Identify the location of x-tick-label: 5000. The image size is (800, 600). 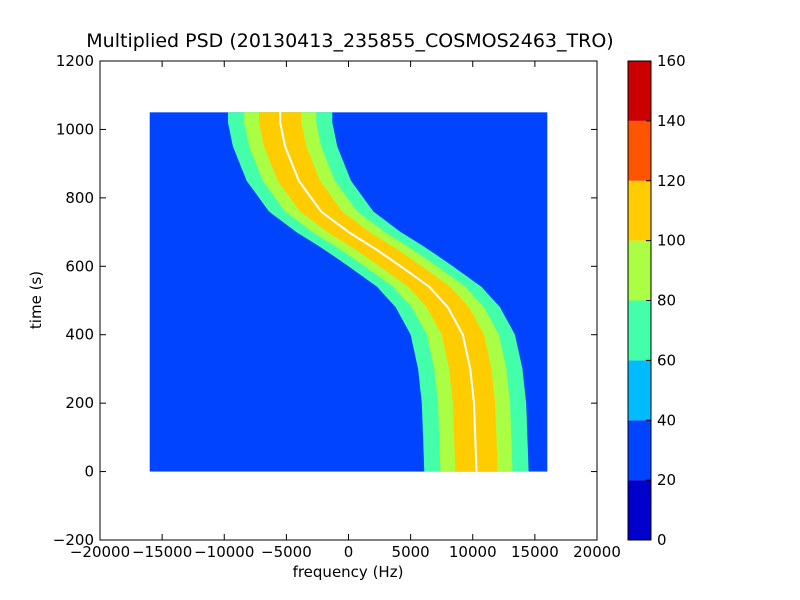
(411, 552).